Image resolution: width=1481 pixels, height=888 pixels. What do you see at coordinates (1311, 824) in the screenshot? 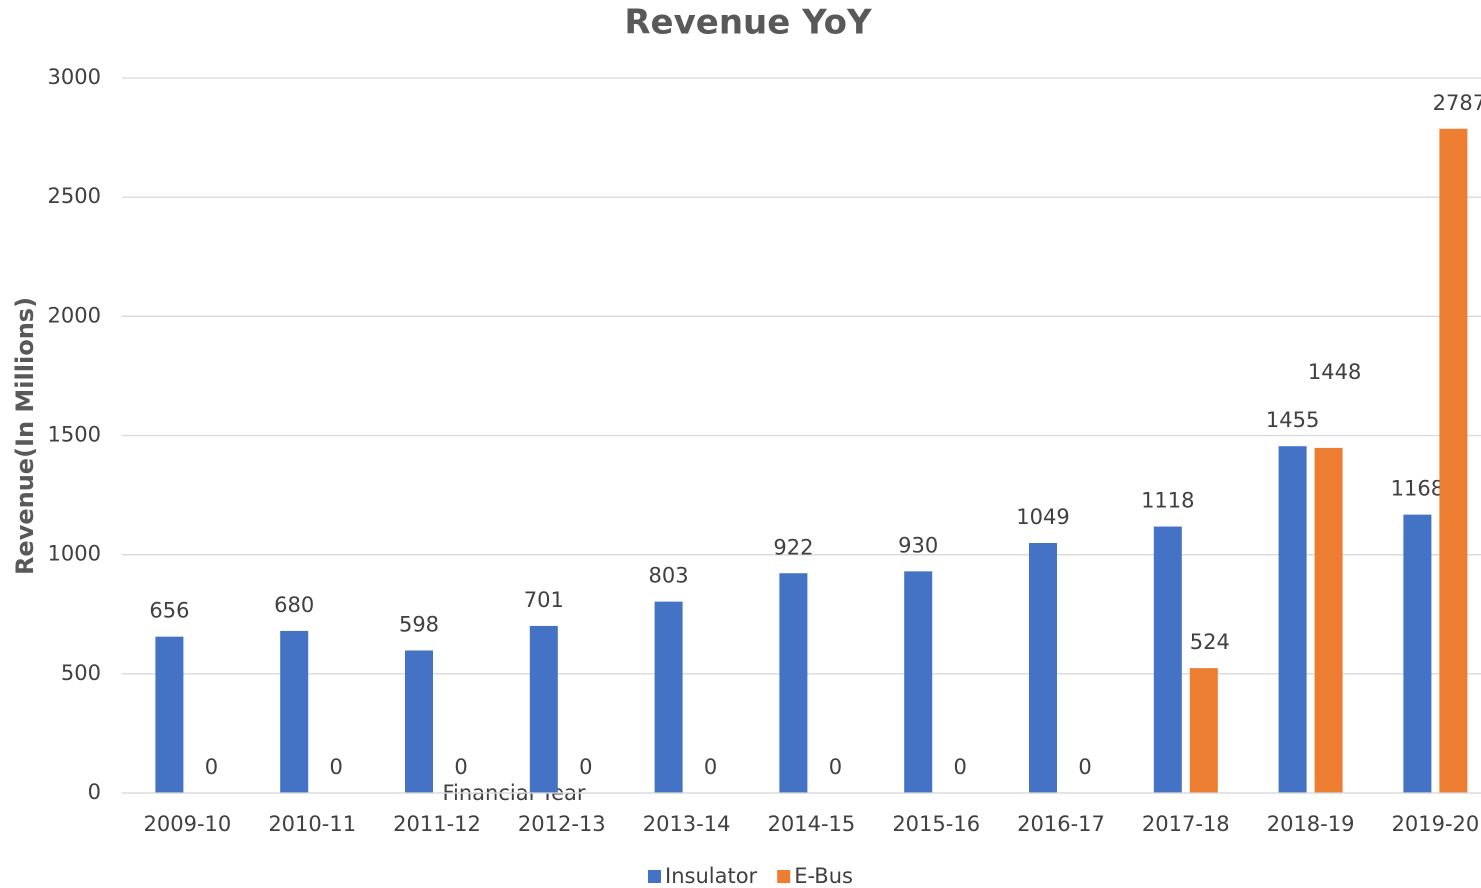
I see `x-tick-label: 2018-19` at bounding box center [1311, 824].